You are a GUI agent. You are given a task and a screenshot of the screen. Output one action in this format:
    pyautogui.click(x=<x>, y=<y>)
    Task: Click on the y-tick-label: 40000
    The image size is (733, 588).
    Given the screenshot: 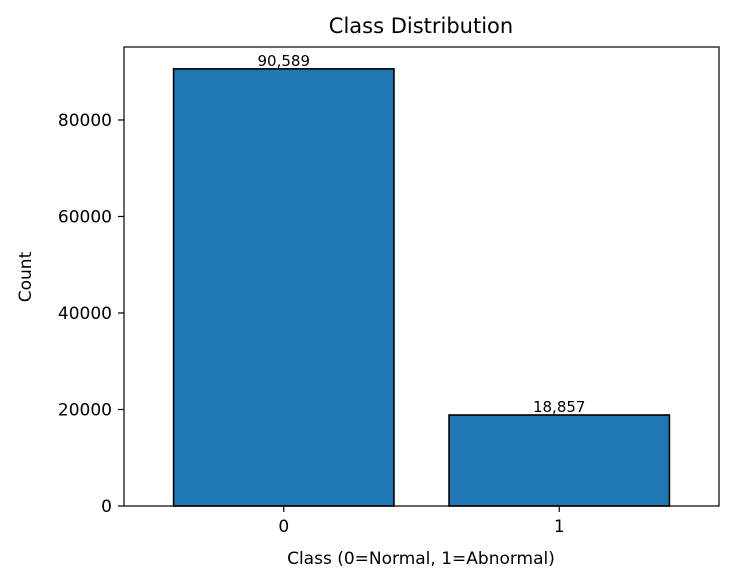 What is the action you would take?
    pyautogui.click(x=85, y=314)
    